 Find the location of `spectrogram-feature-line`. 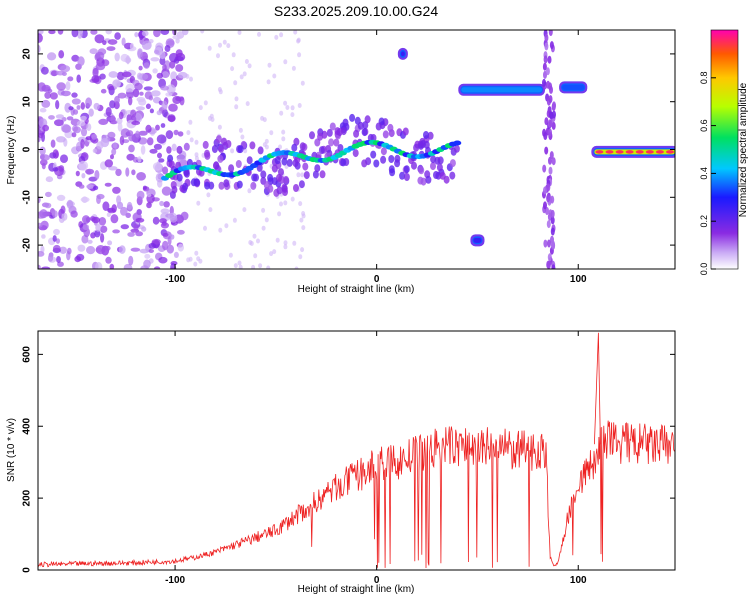

spectrogram-feature-line is located at coordinates (501, 89).